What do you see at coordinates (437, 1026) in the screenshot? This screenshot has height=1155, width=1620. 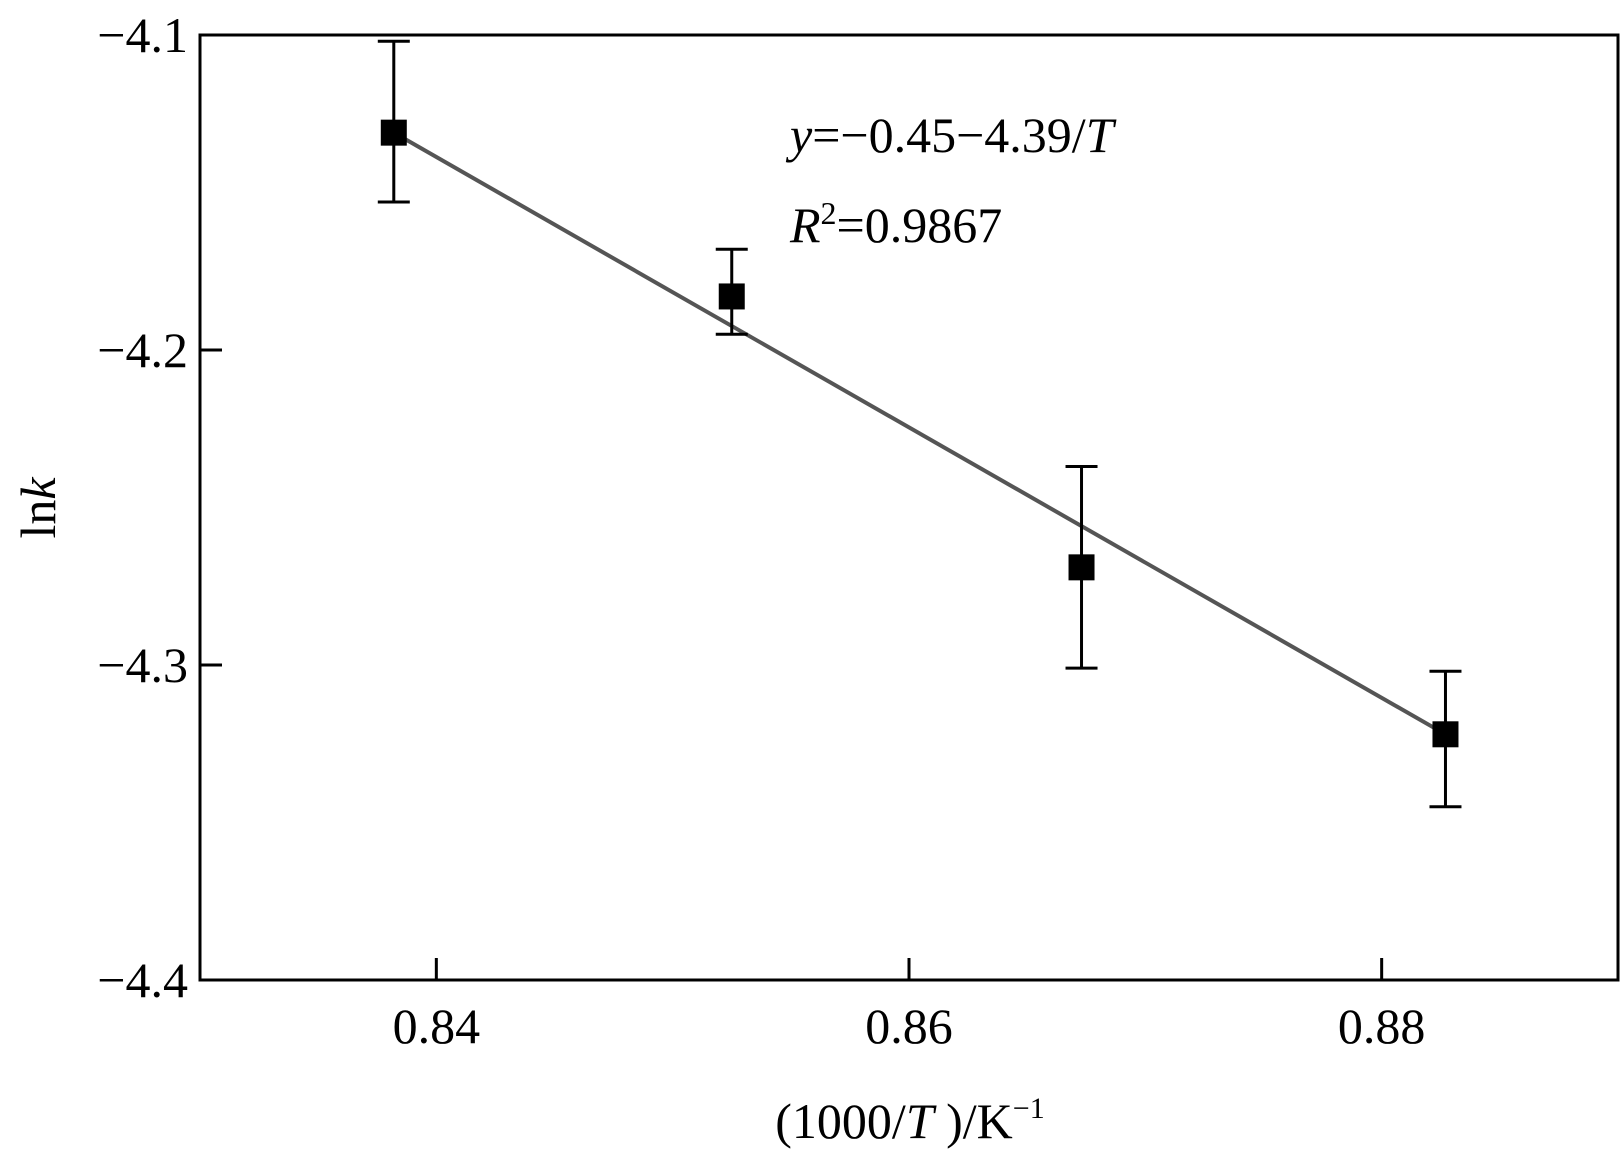 I see `x-tick-label: 0.84` at bounding box center [437, 1026].